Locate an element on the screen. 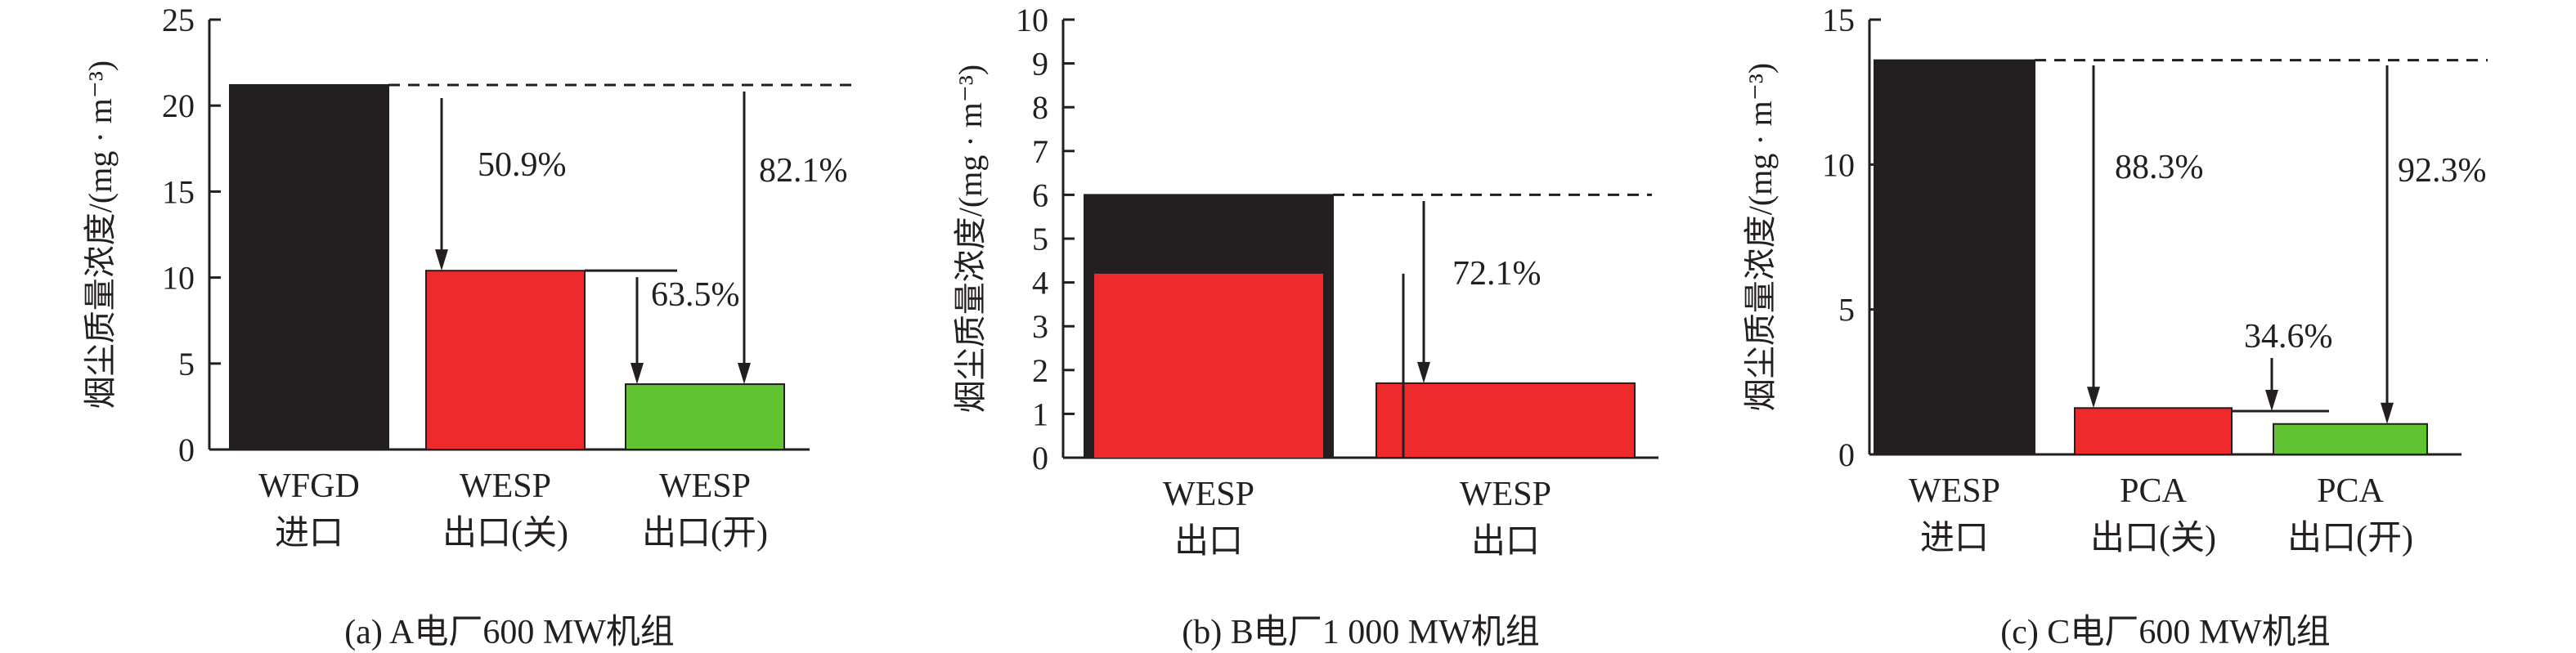 This screenshot has height=653, width=2576. annotation-percentage: 82.1% is located at coordinates (804, 171).